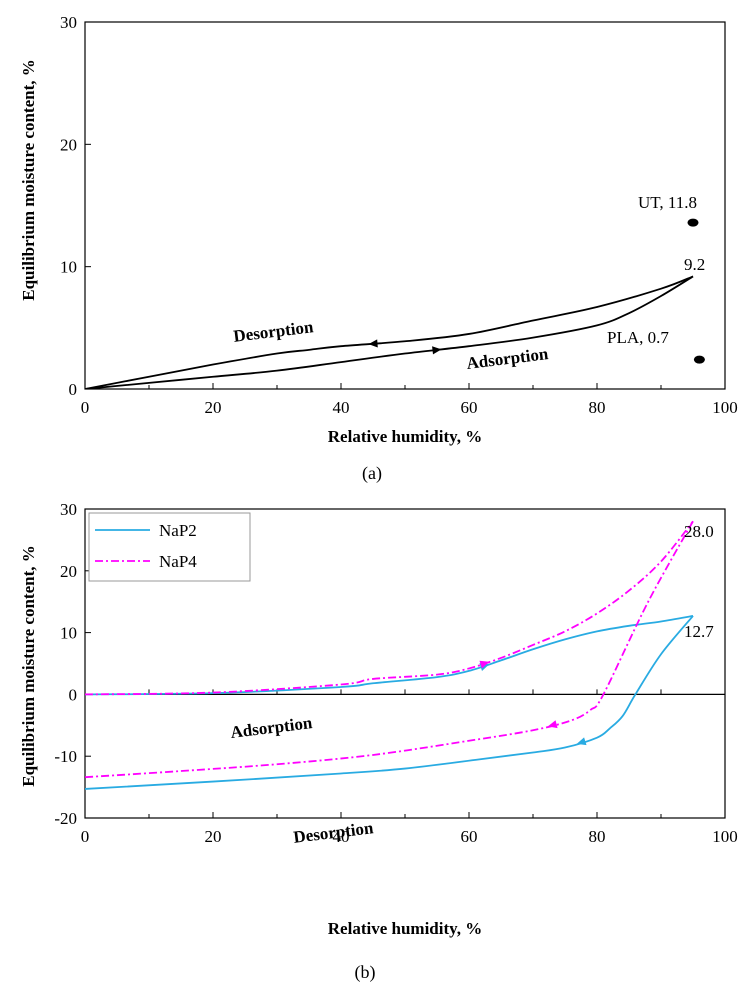 This screenshot has height=994, width=748. What do you see at coordinates (638, 337) in the screenshot?
I see `marker-label-pla: PLA, 0.7` at bounding box center [638, 337].